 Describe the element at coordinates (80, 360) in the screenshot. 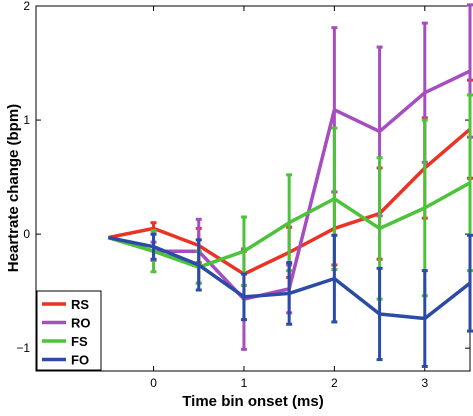

I see `legend-label-fo: FO` at that location.